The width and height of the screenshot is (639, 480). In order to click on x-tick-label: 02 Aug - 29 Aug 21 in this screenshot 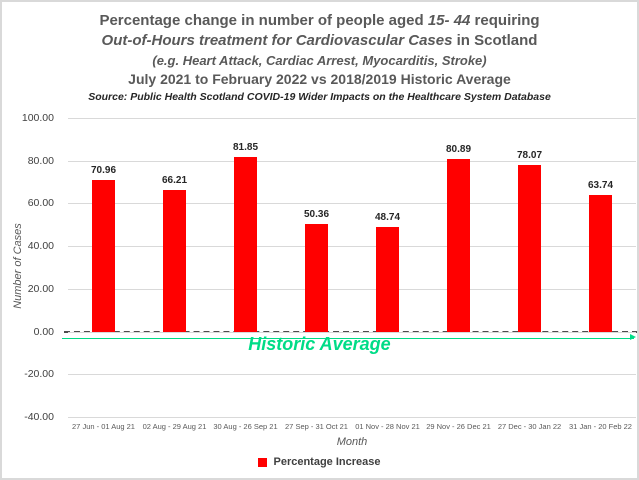, I will do `click(174, 426)`.